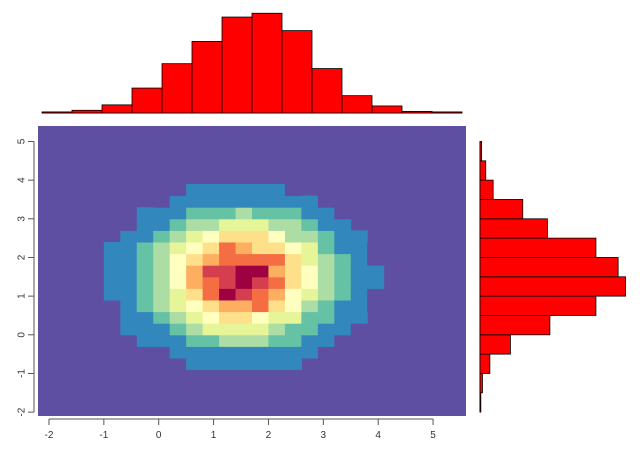  I want to click on x-tick-label: -1, so click(103, 435).